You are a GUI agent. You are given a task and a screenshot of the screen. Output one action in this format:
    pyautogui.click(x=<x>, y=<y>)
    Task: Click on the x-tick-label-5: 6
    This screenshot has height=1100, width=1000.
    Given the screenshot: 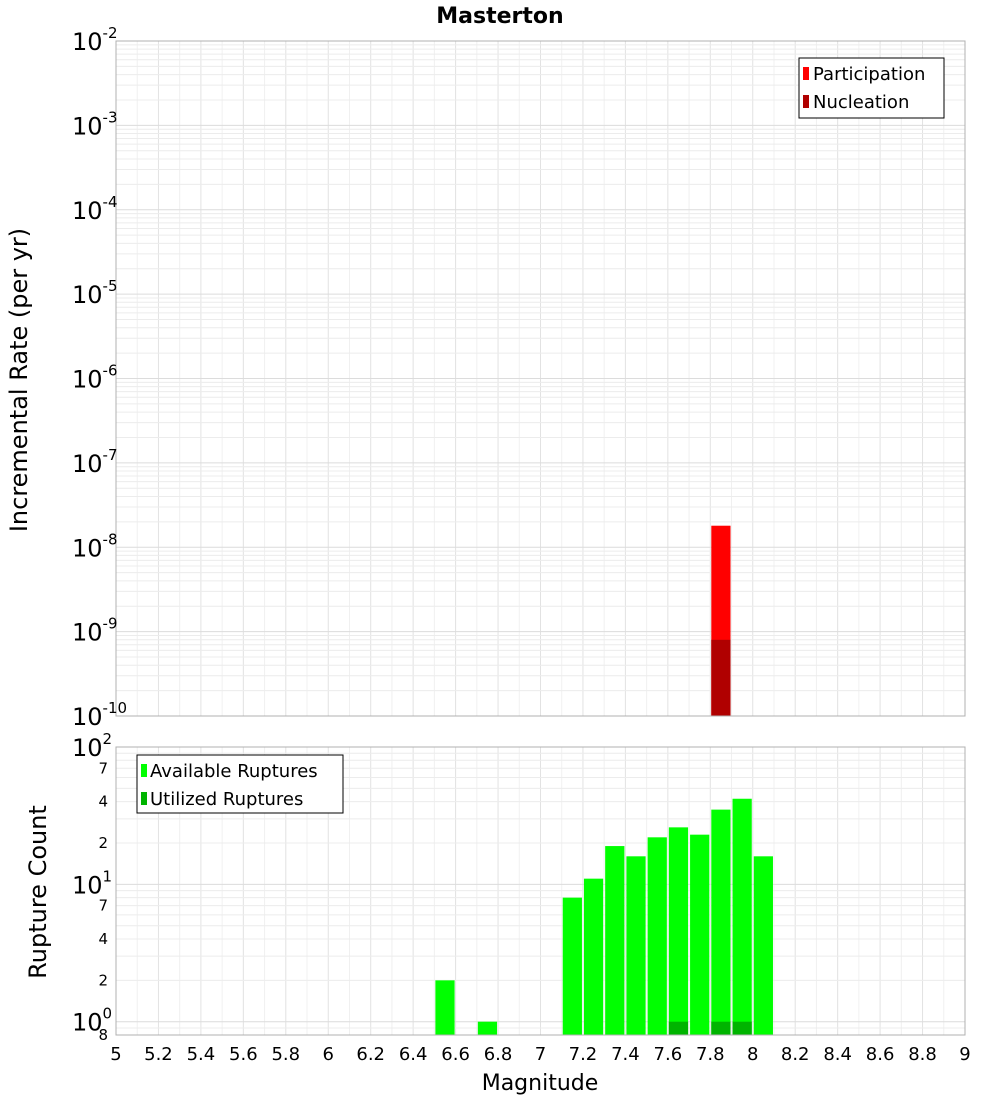 What is the action you would take?
    pyautogui.click(x=328, y=1054)
    